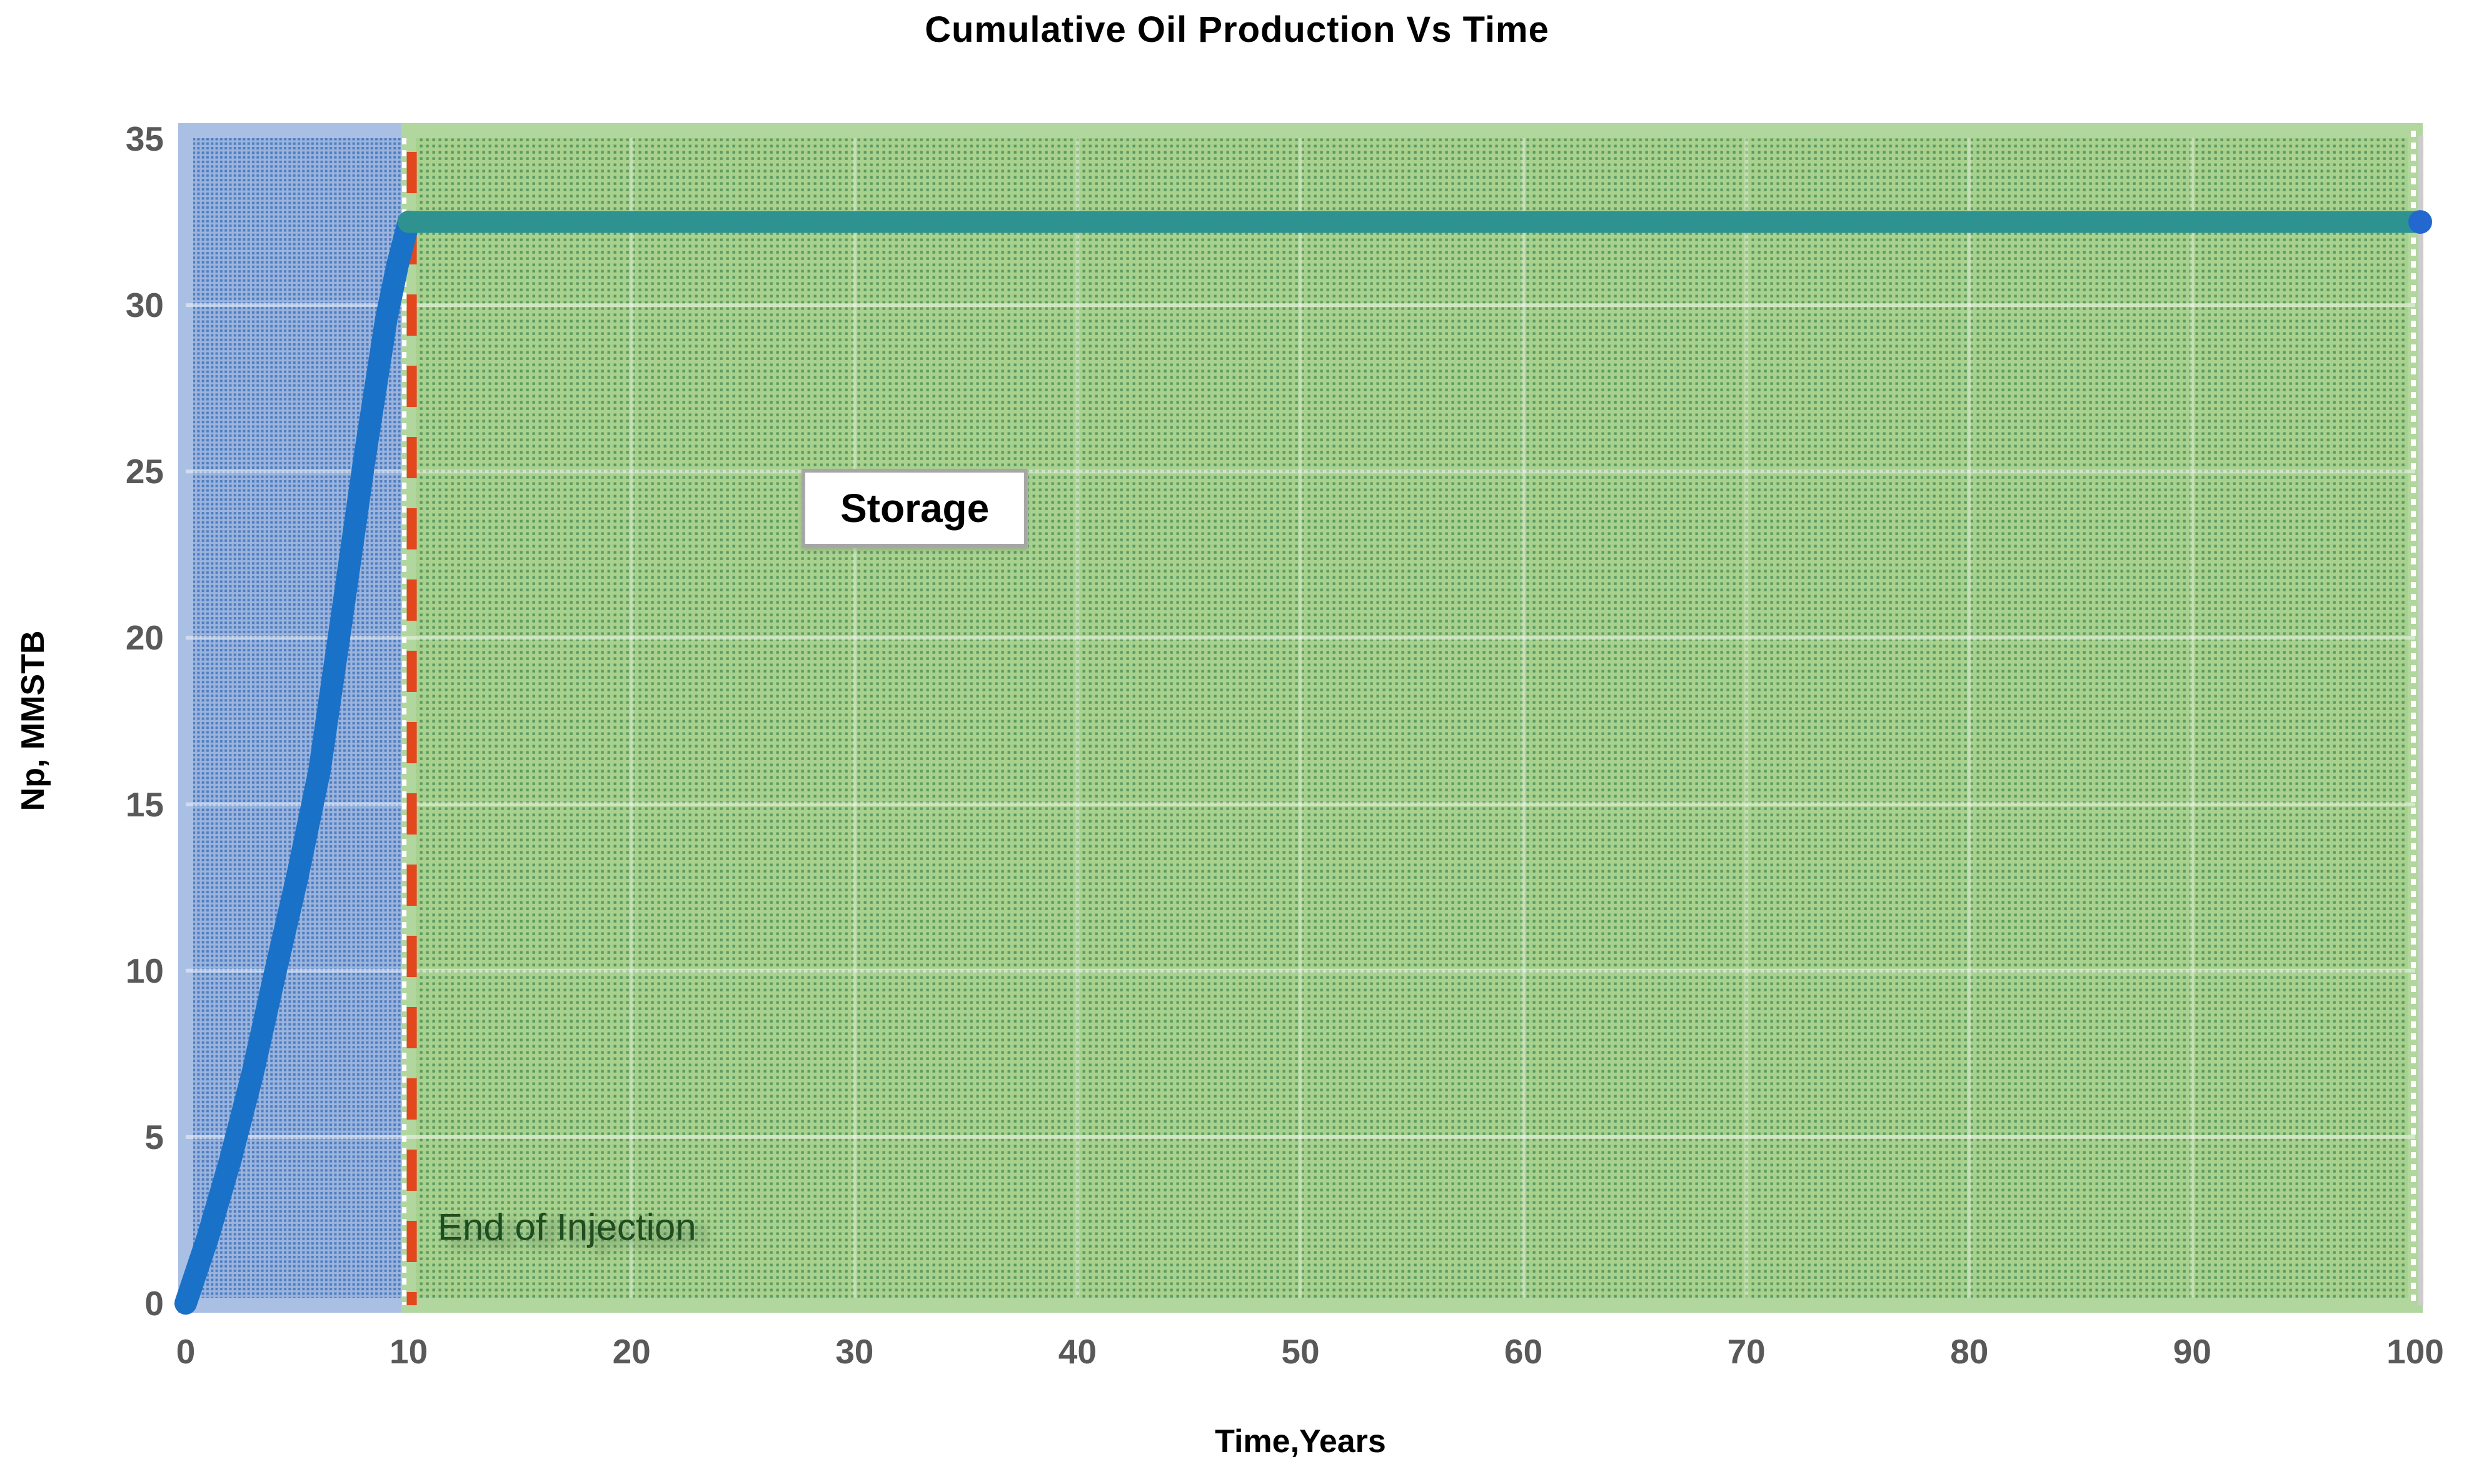 This screenshot has height=1484, width=2474. I want to click on y-tick-label-10: 10, so click(144, 970).